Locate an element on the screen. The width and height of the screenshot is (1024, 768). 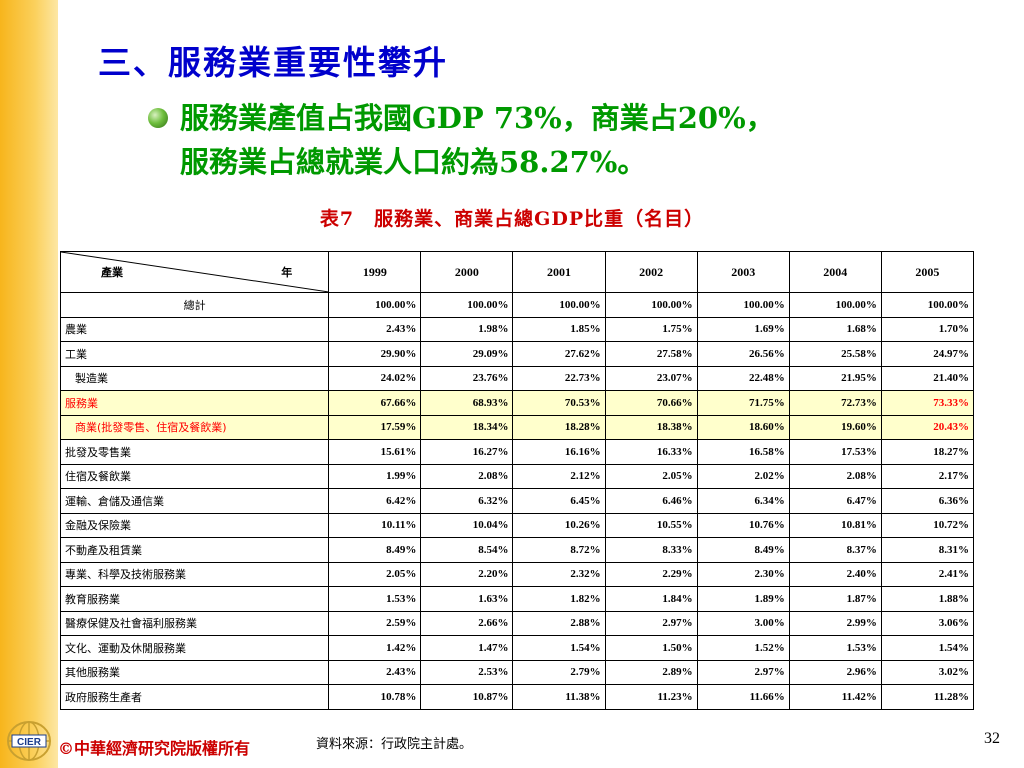
table-cell: 2.20% is located at coordinates (467, 574).